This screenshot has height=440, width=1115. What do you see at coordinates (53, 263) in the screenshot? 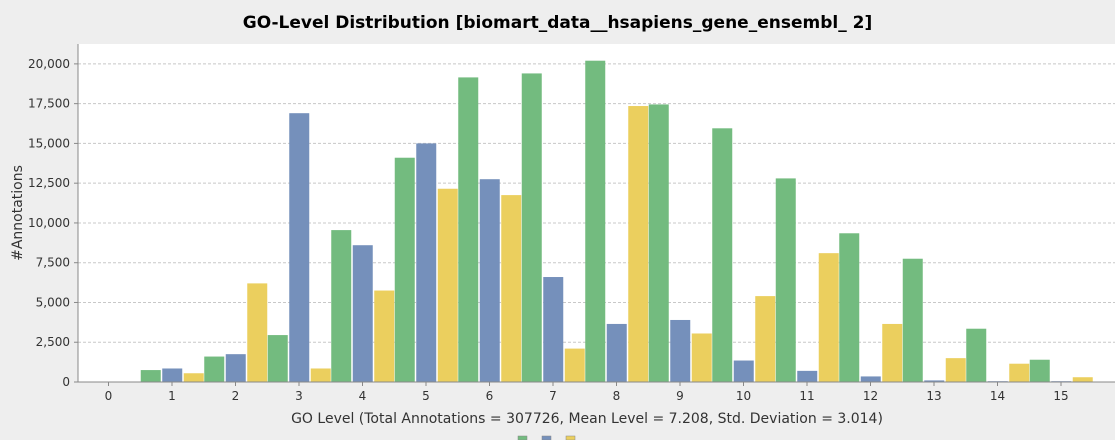
I see `y-tick-label: 7,500` at bounding box center [53, 263].